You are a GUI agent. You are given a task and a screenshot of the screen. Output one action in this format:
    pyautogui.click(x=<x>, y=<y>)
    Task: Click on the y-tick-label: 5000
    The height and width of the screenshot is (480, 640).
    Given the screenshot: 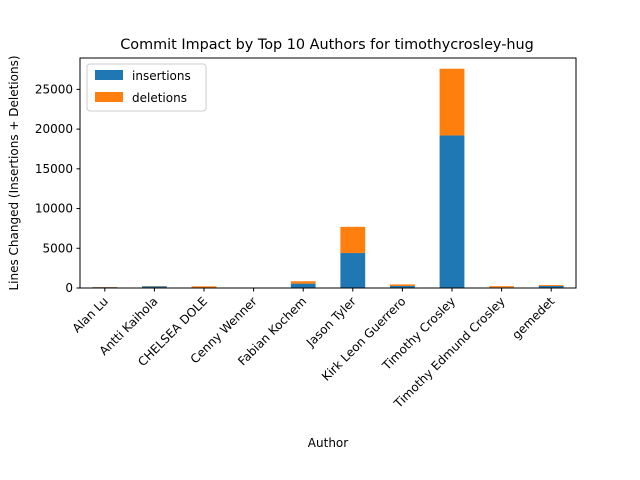 What is the action you would take?
    pyautogui.click(x=57, y=248)
    